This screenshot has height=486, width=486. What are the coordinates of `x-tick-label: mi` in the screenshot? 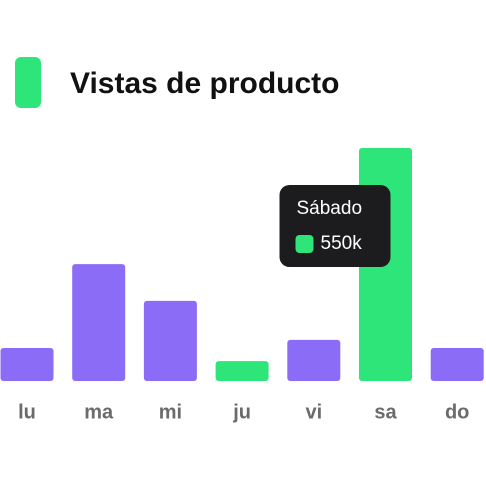 It's located at (170, 412).